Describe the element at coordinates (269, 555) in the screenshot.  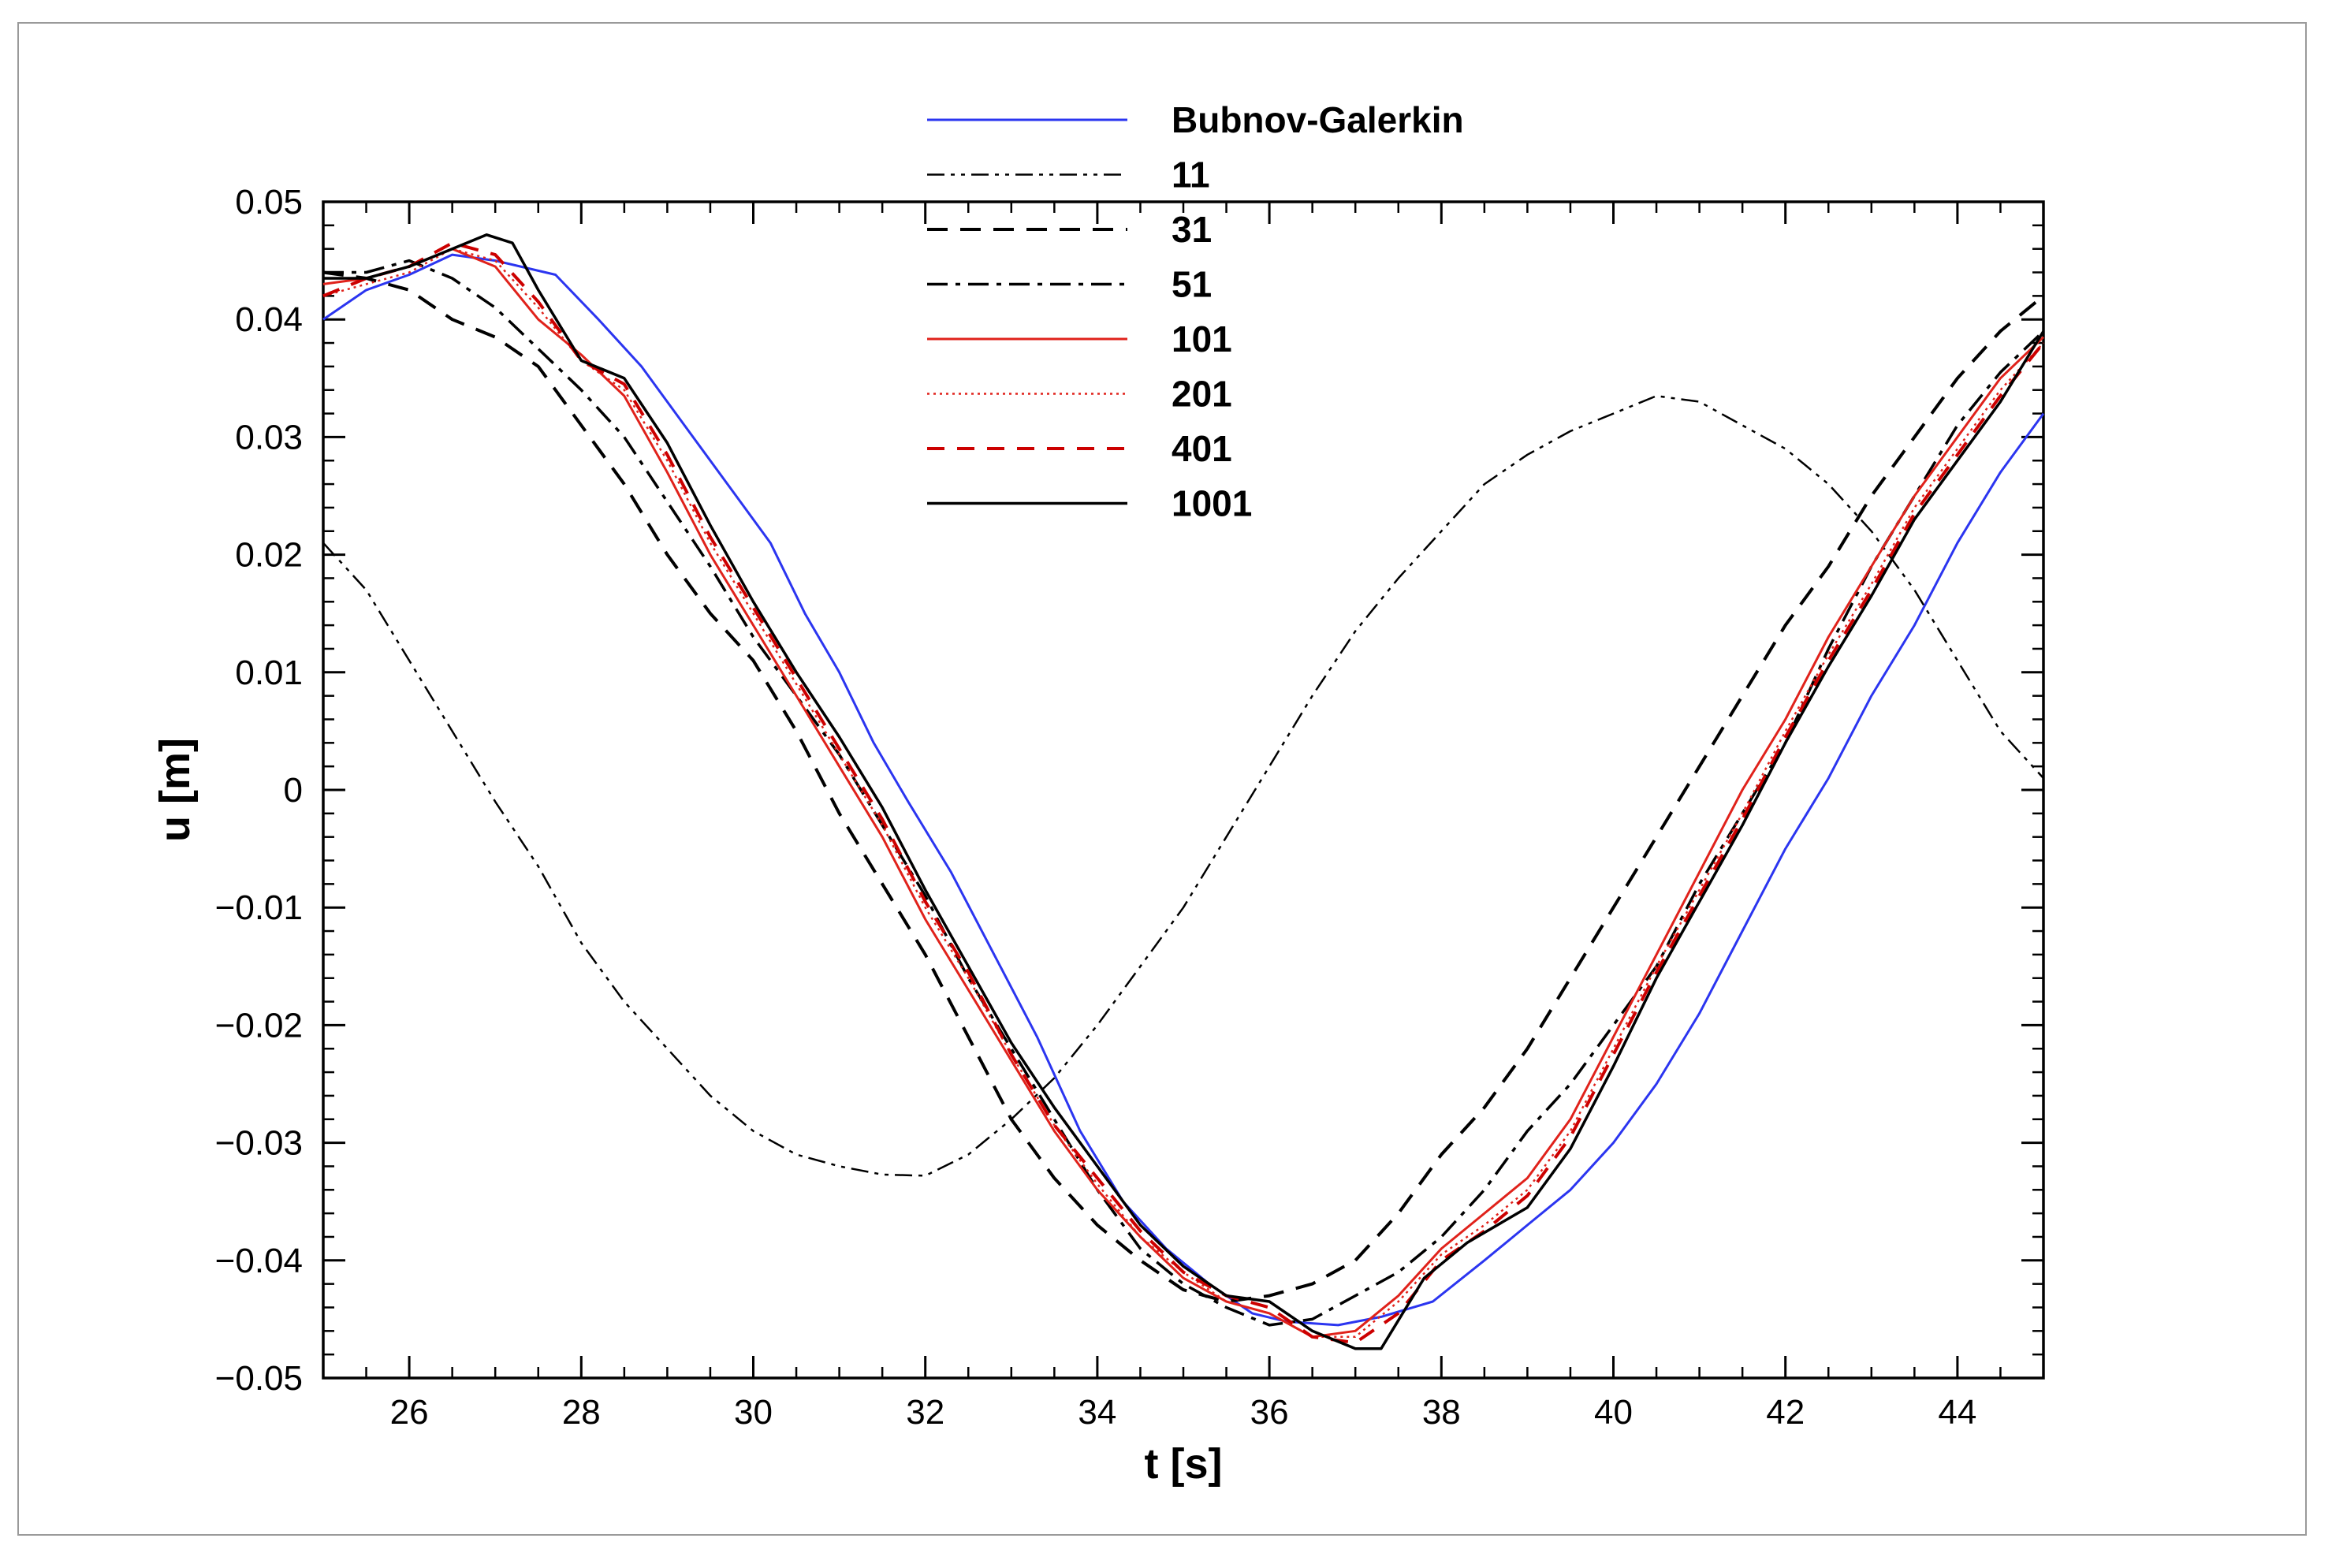
I see `y-tick-label: 0.02` at that location.